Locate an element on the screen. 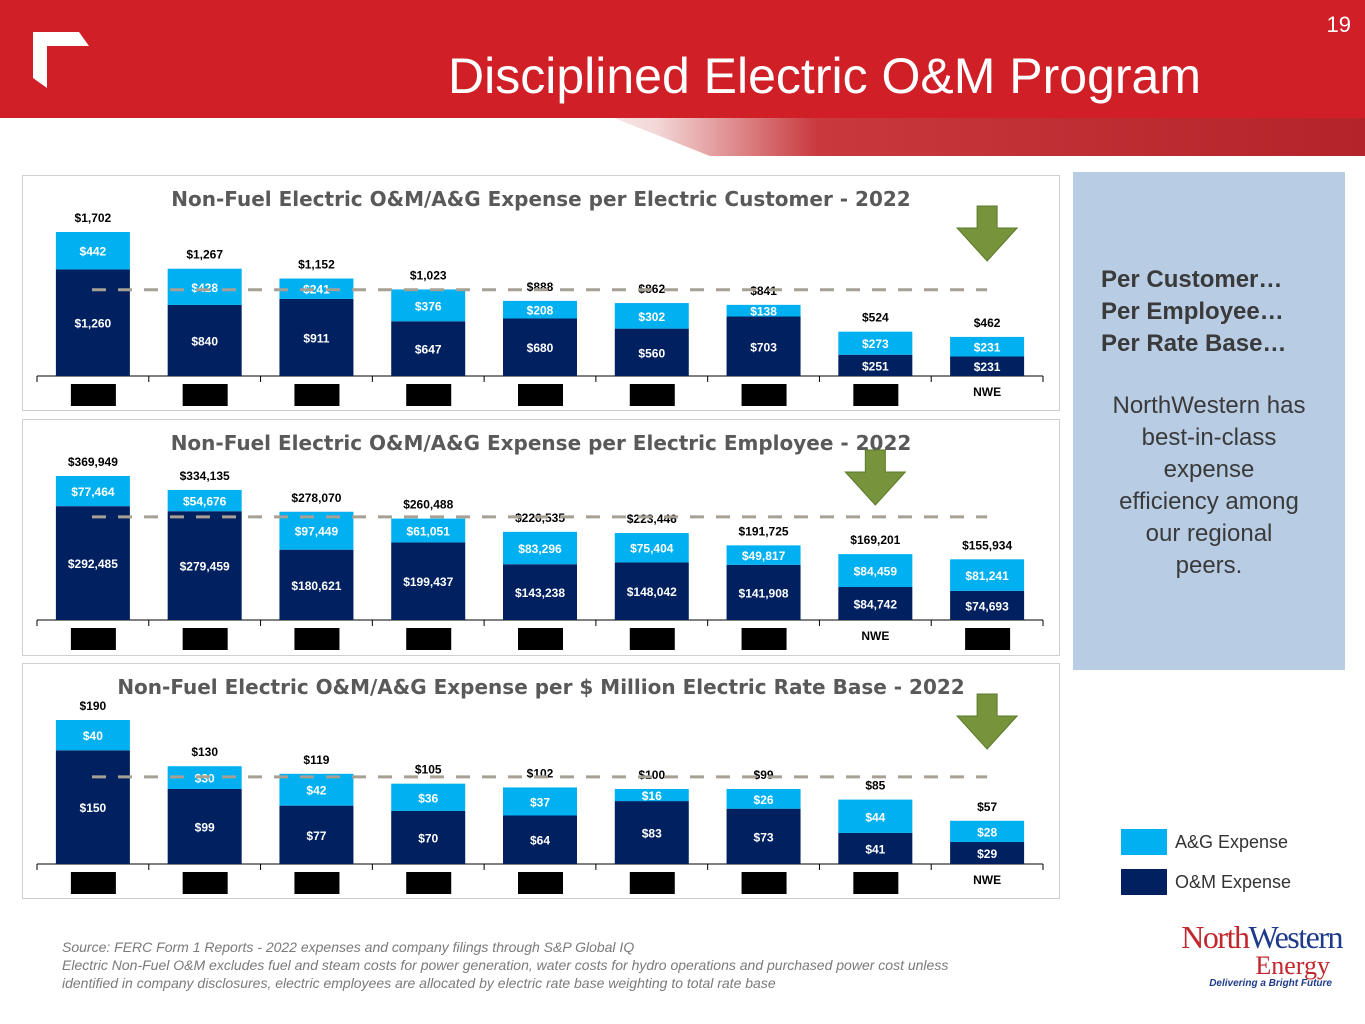 Image resolution: width=1365 pixels, height=1024 pixels. bar-label-ag: $44 is located at coordinates (875, 817).